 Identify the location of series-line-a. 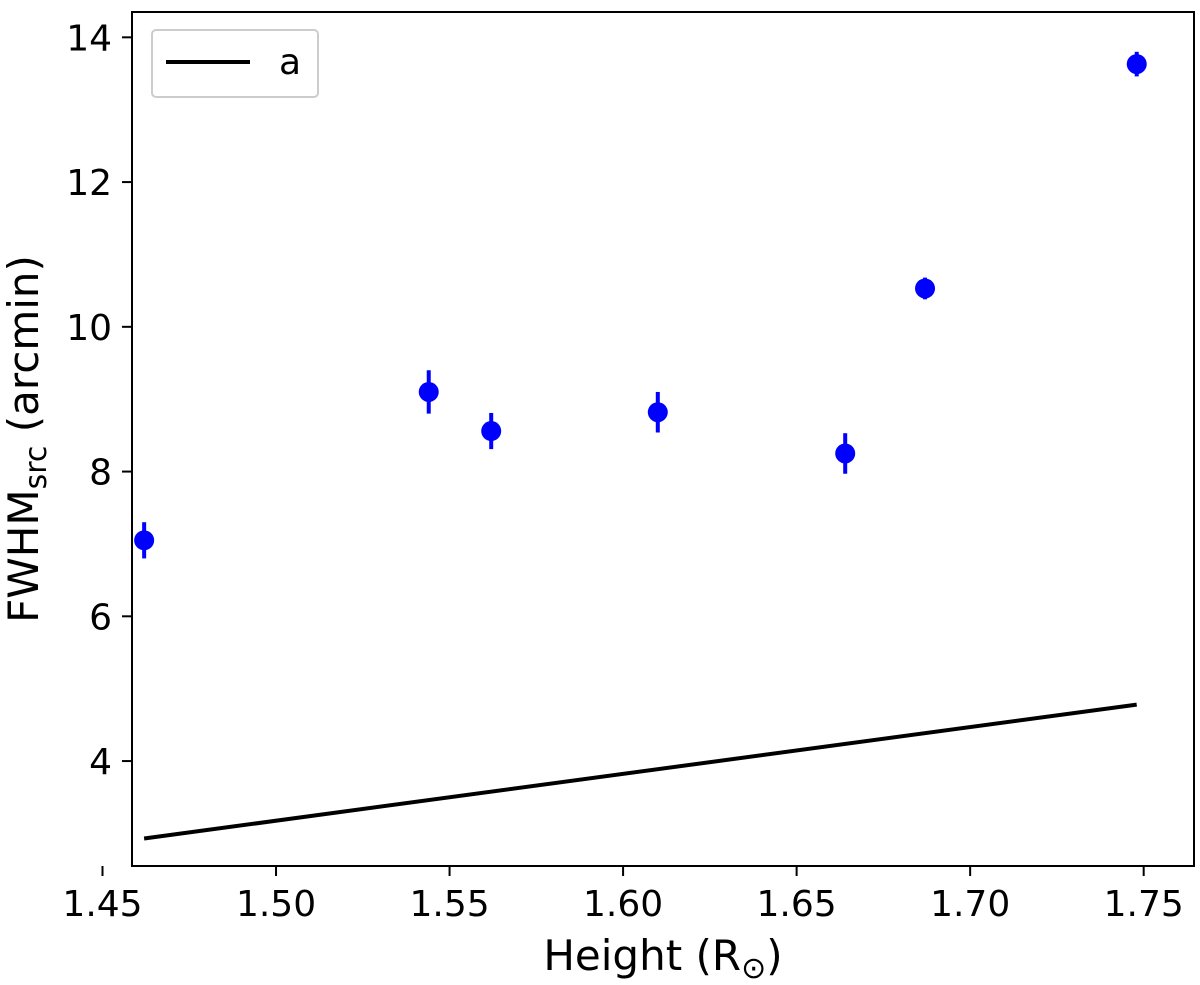
(640, 771).